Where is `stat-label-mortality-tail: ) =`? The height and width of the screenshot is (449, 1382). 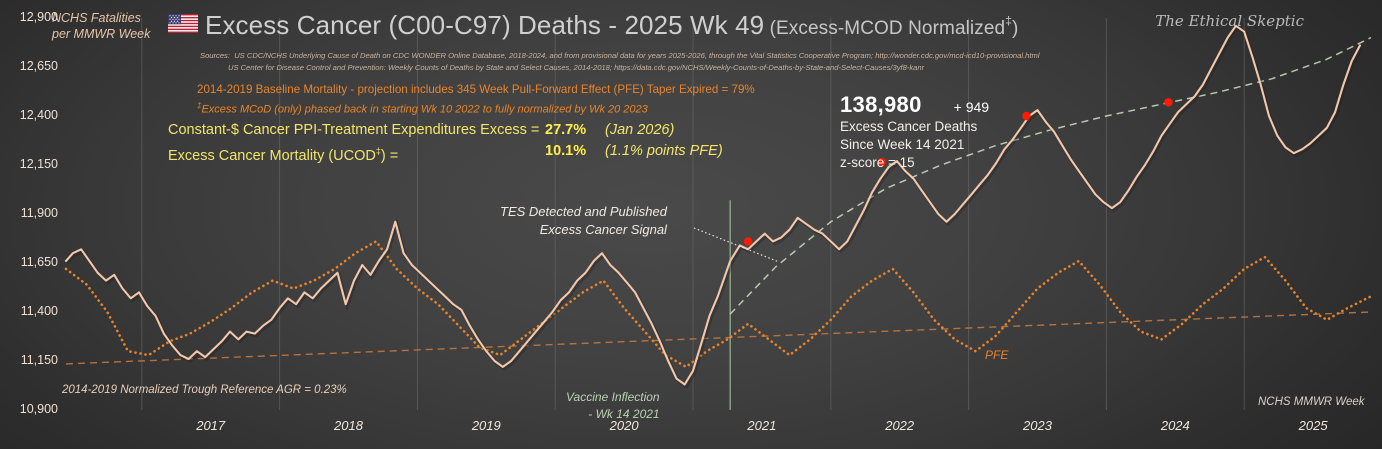 stat-label-mortality-tail: ) = is located at coordinates (389, 155).